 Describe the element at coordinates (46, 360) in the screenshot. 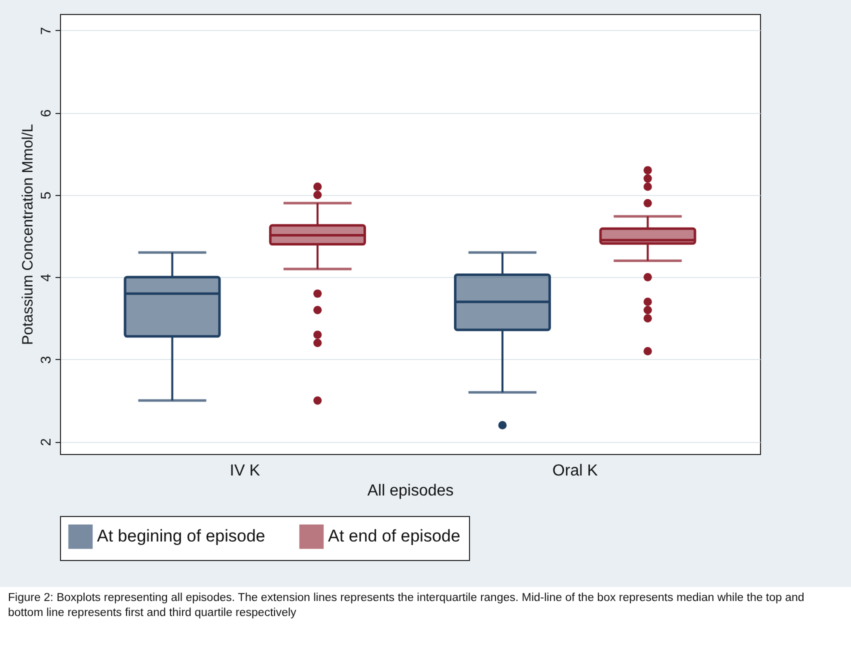

I see `y-tick-label: 3` at that location.